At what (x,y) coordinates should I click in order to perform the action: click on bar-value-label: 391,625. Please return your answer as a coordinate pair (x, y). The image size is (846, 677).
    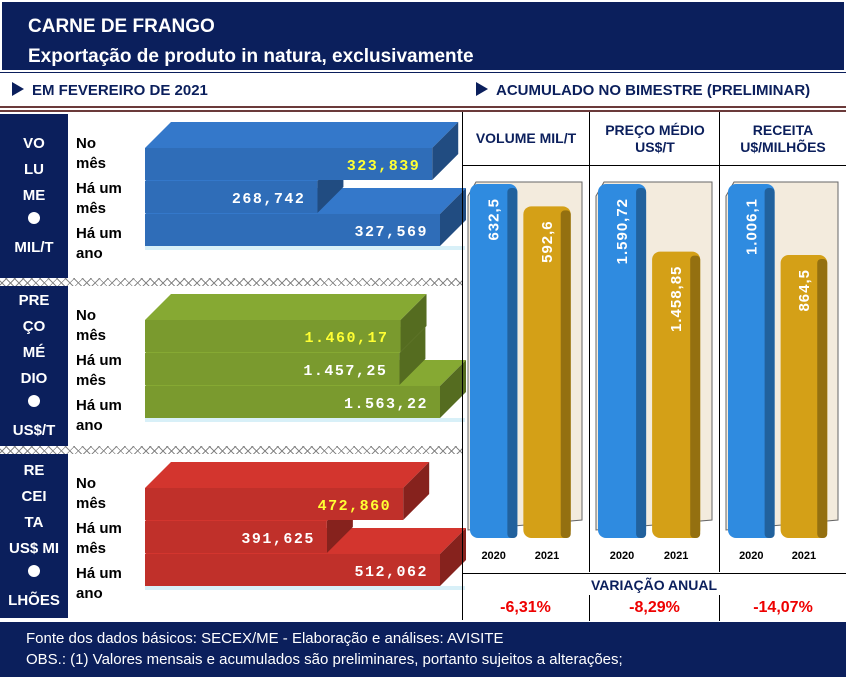
    Looking at the image, I should click on (278, 539).